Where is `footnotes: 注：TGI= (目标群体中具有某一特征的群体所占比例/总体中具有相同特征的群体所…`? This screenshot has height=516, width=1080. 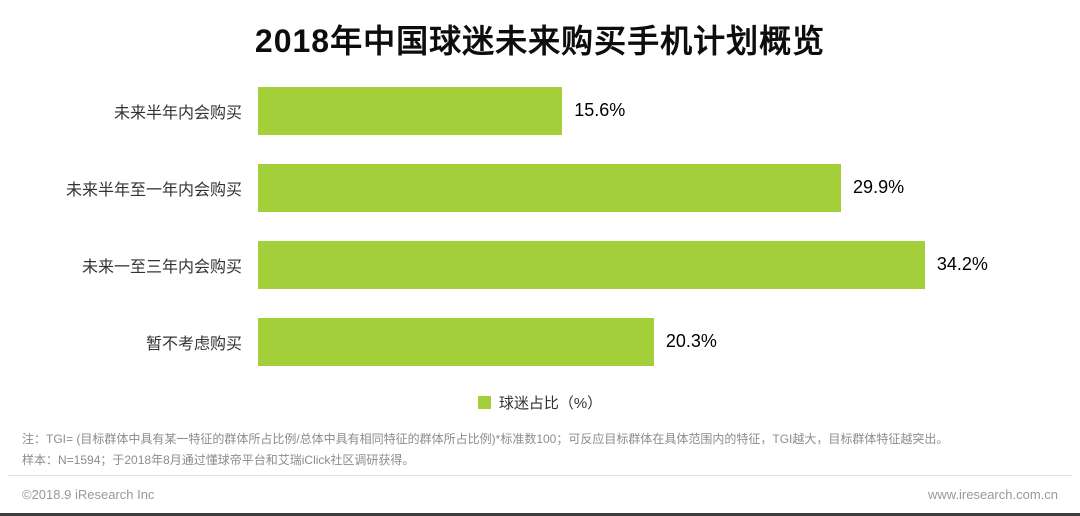
footnotes: 注：TGI= (目标群体中具有某一特征的群体所占比例/总体中具有相同特征的群体所… is located at coordinates (540, 450).